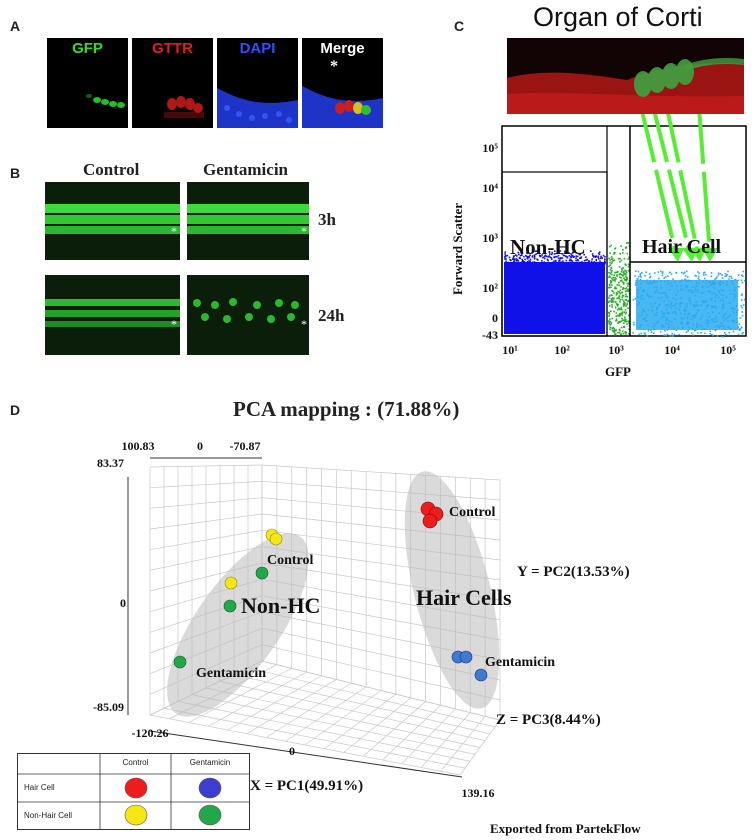 This screenshot has width=756, height=840. Describe the element at coordinates (555, 292) in the screenshot. I see `non-hc-population` at that location.